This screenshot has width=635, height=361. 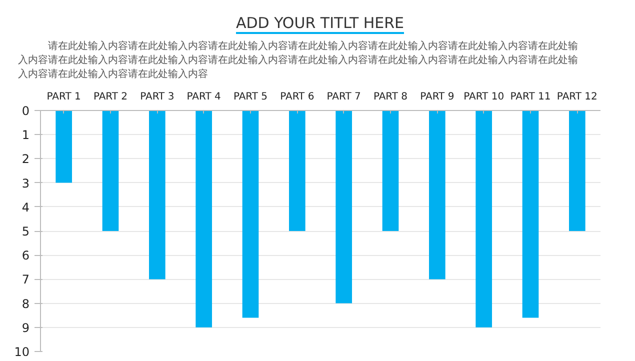 What do you see at coordinates (390, 97) in the screenshot?
I see `x-tick-label: PART 8` at bounding box center [390, 97].